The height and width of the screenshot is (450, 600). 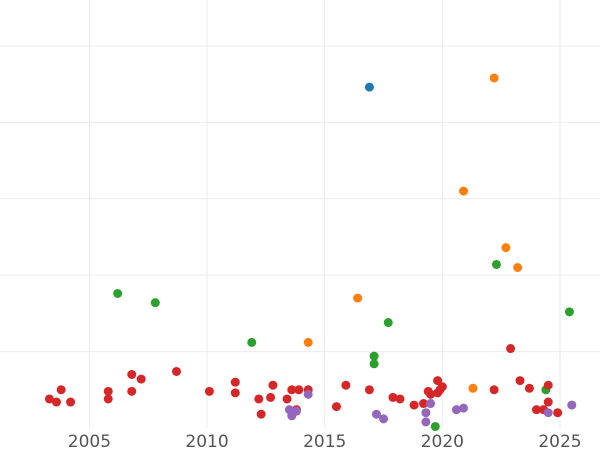 I want to click on x-tick-label: 2015, so click(x=324, y=441).